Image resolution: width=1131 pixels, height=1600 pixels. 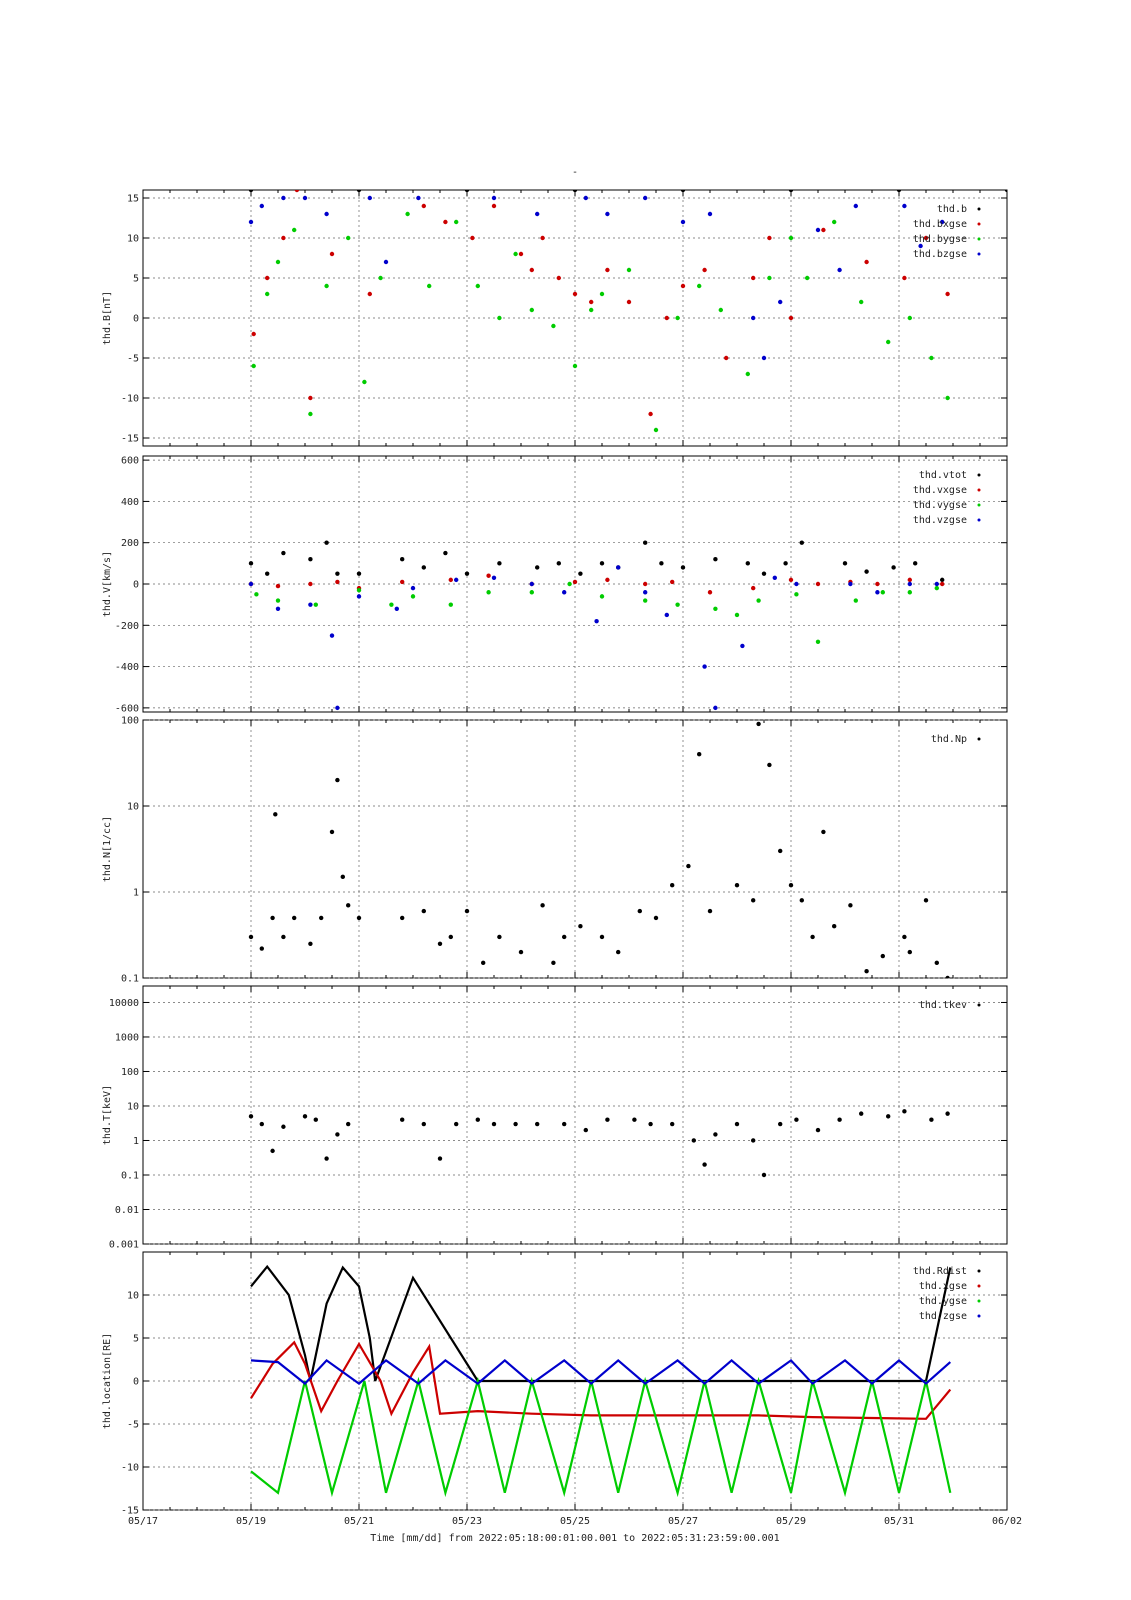 What do you see at coordinates (943, 1301) in the screenshot?
I see `legend-label: thd.ygse` at bounding box center [943, 1301].